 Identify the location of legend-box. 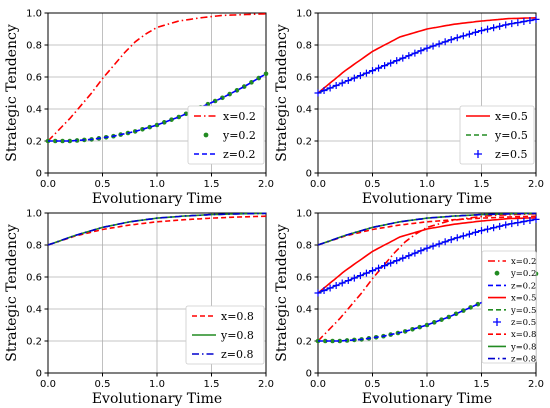
(226, 135).